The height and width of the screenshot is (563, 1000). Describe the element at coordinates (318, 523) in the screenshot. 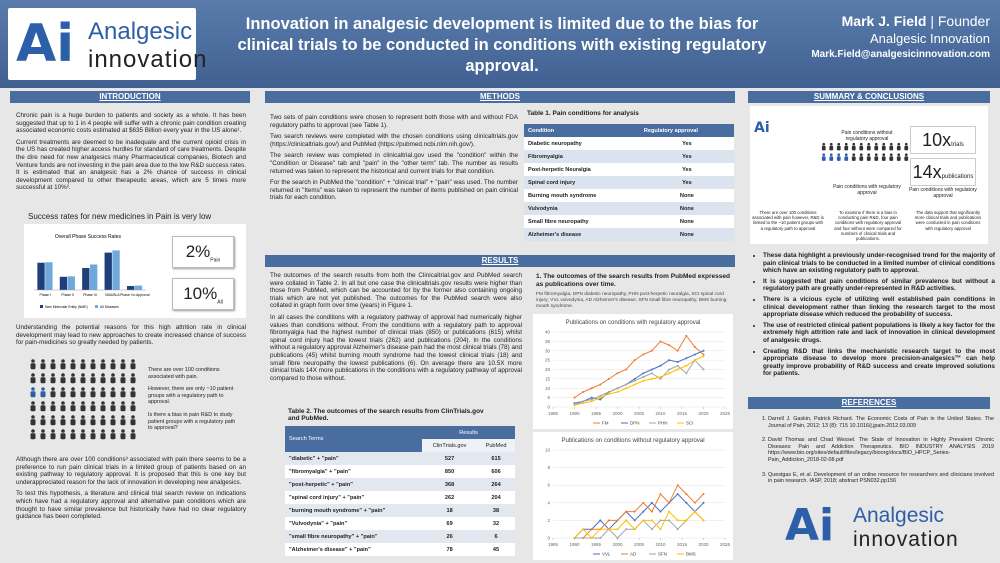

I see `cell: "Vulvodynia" + "pain"` at that location.